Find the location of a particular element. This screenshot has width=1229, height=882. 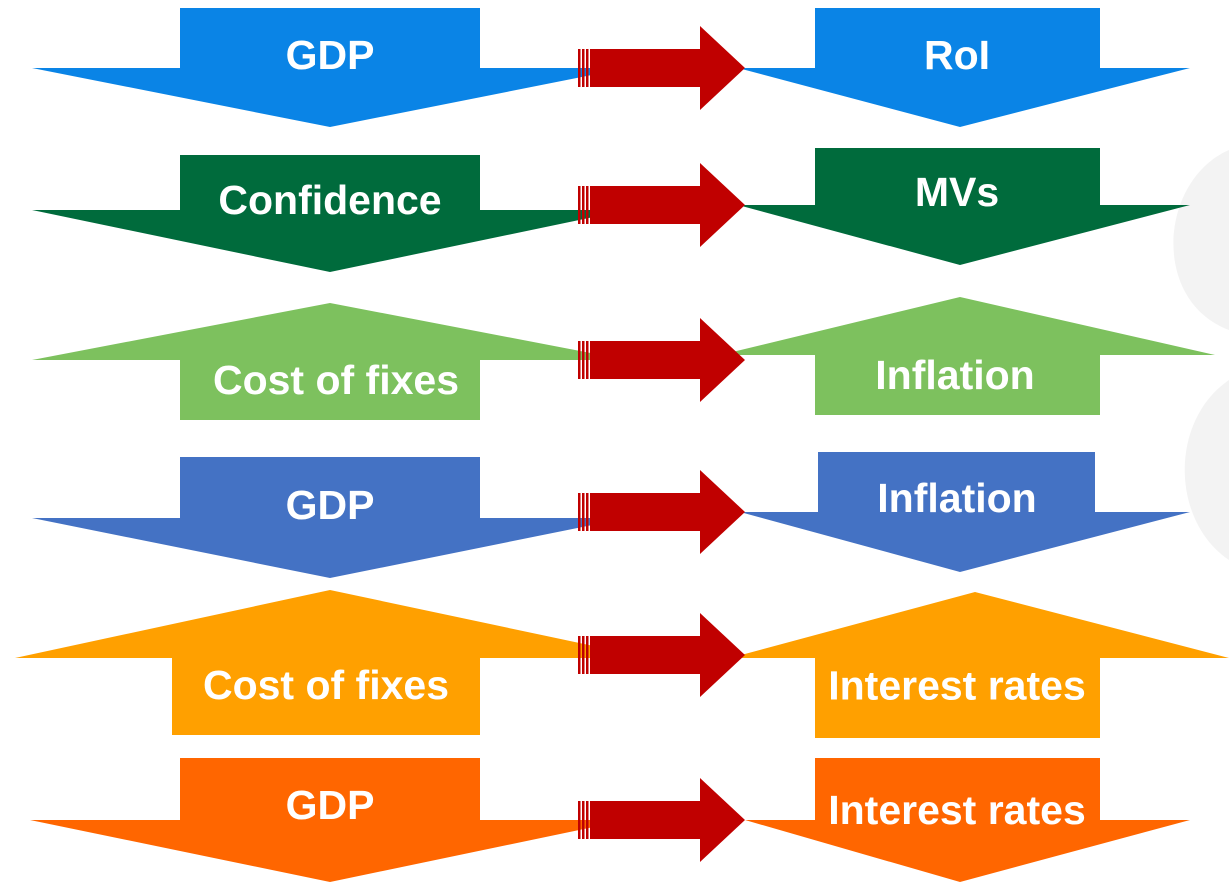

arrow-label: Confidence is located at coordinates (330, 200).